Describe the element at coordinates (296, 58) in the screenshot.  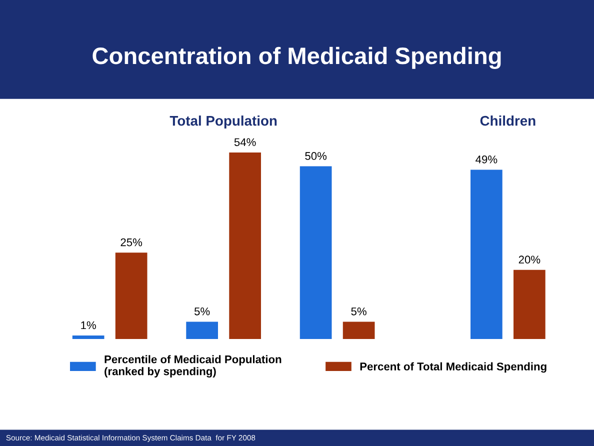
I see `chart-title: Concentration of Medicaid Spending` at that location.